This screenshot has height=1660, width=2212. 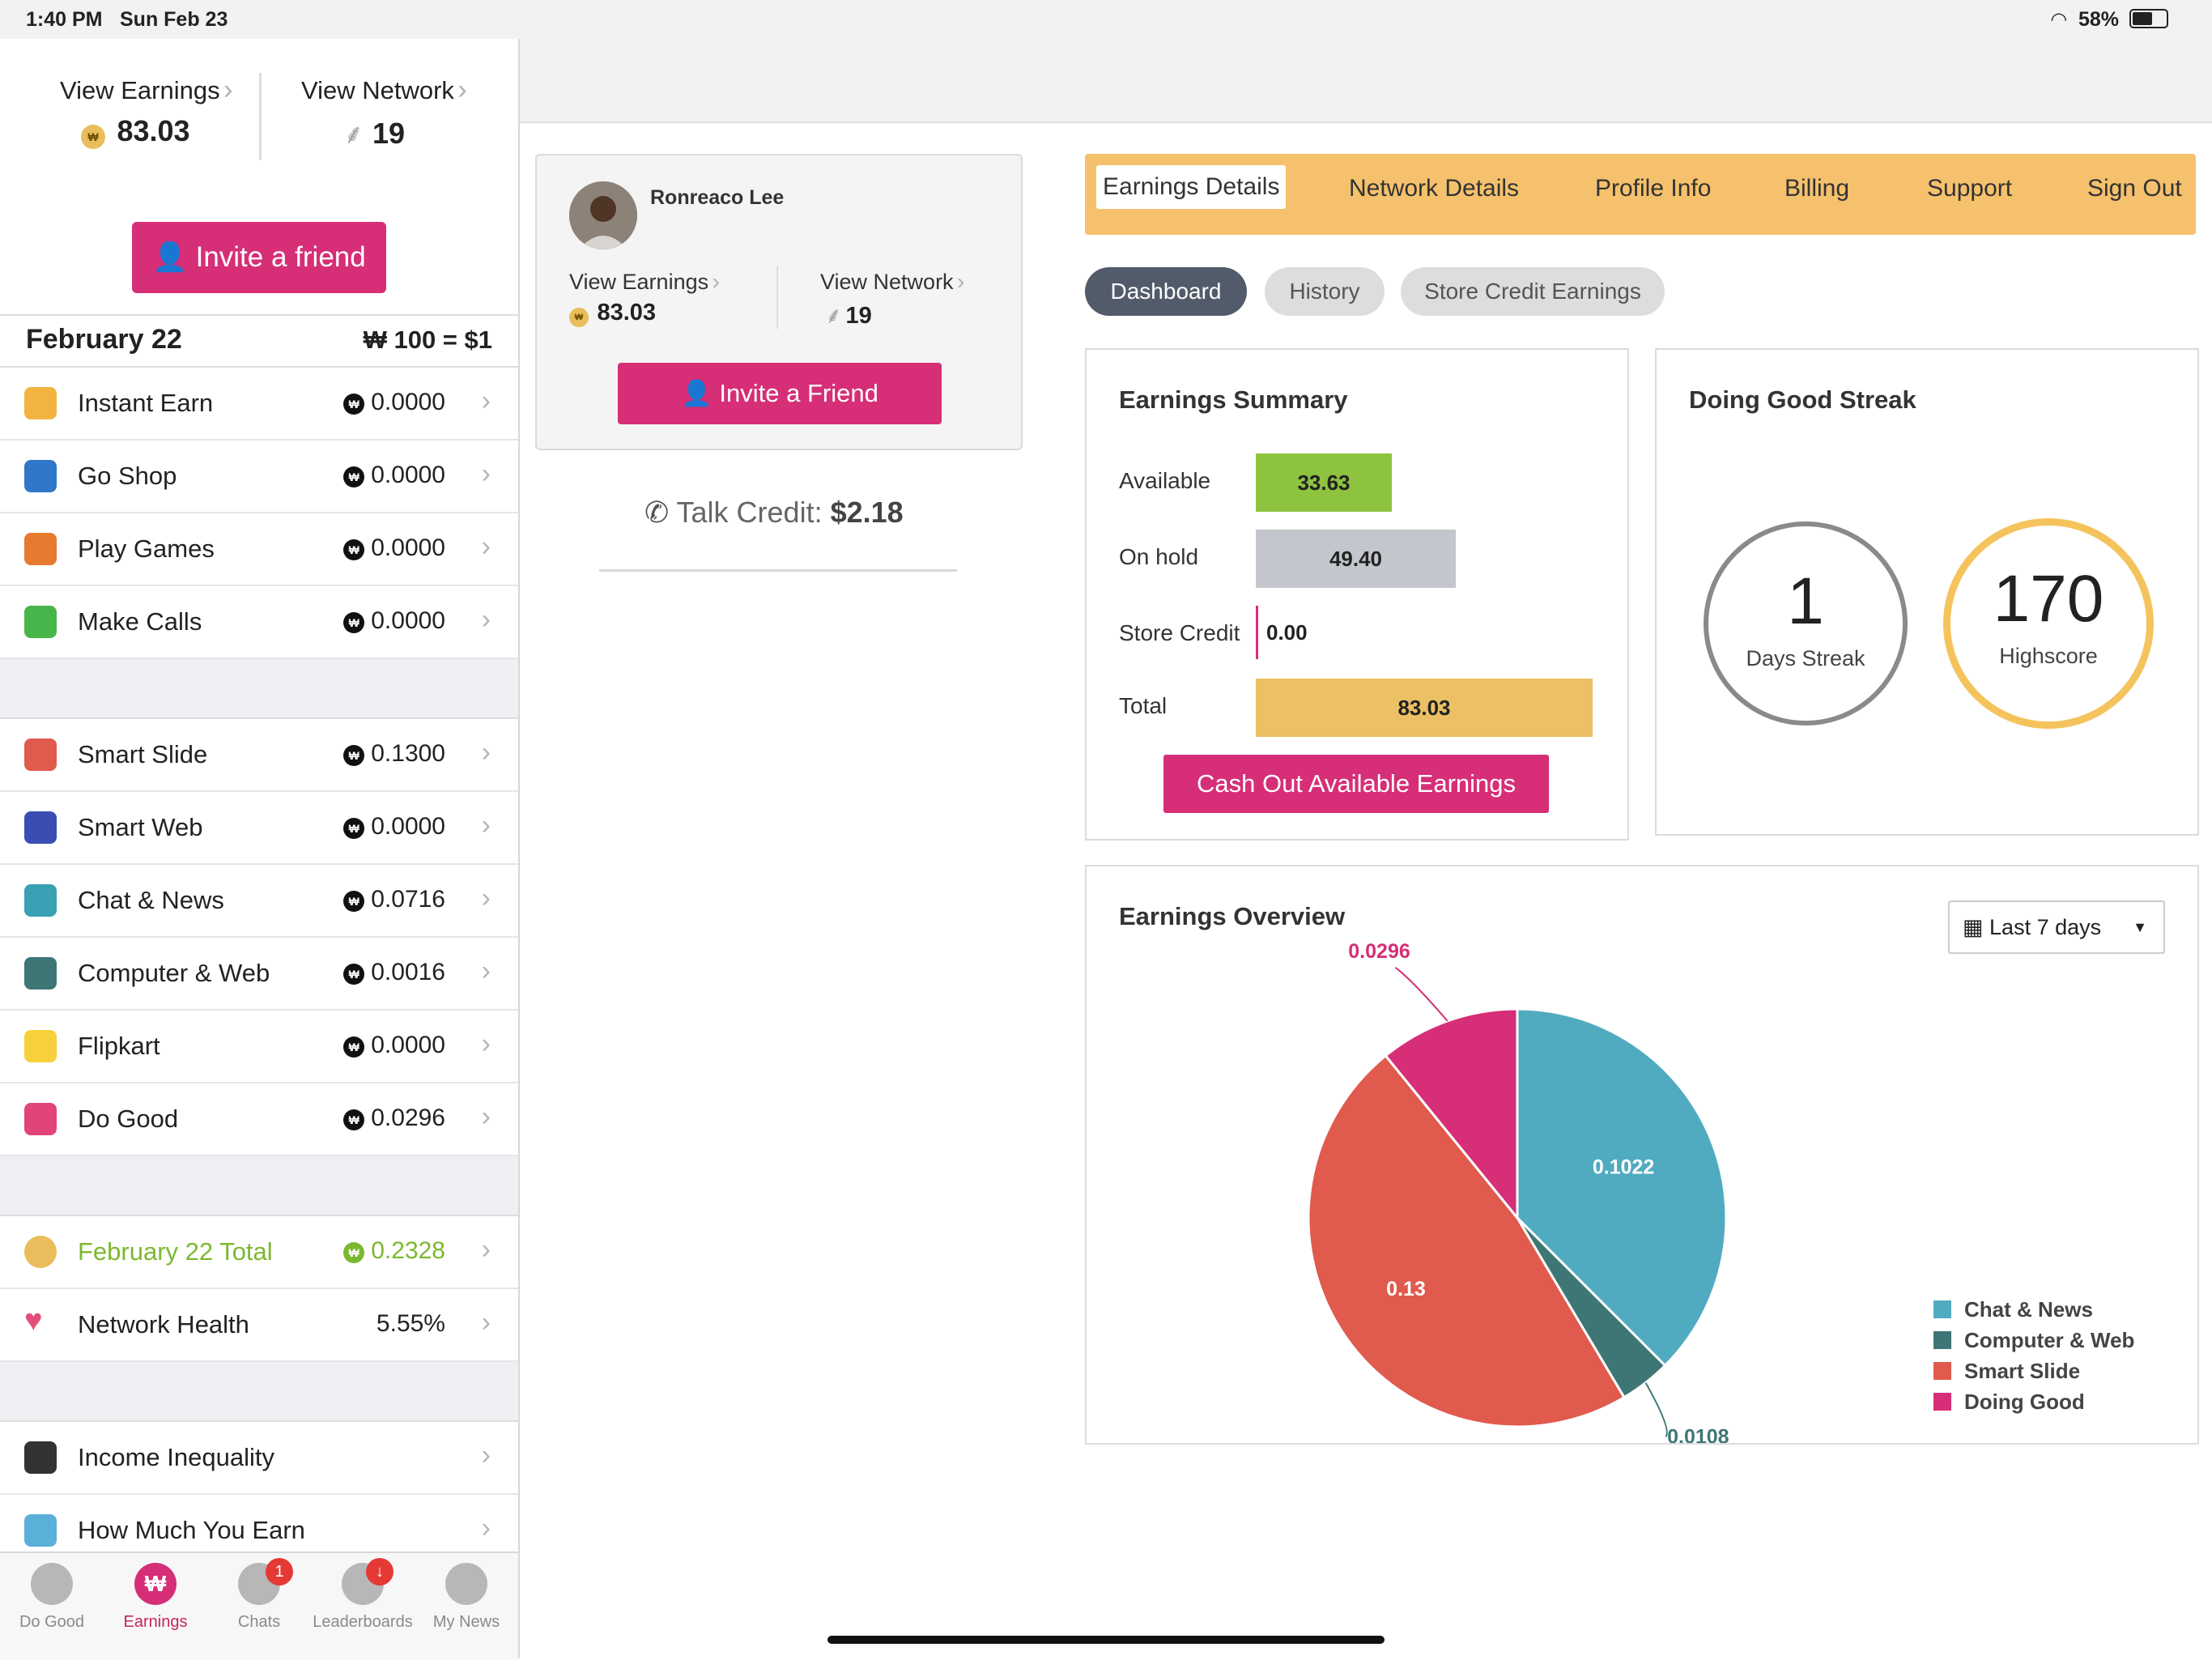 I want to click on talk-credit: ✆ Talk Credit: $2.18, so click(x=774, y=513).